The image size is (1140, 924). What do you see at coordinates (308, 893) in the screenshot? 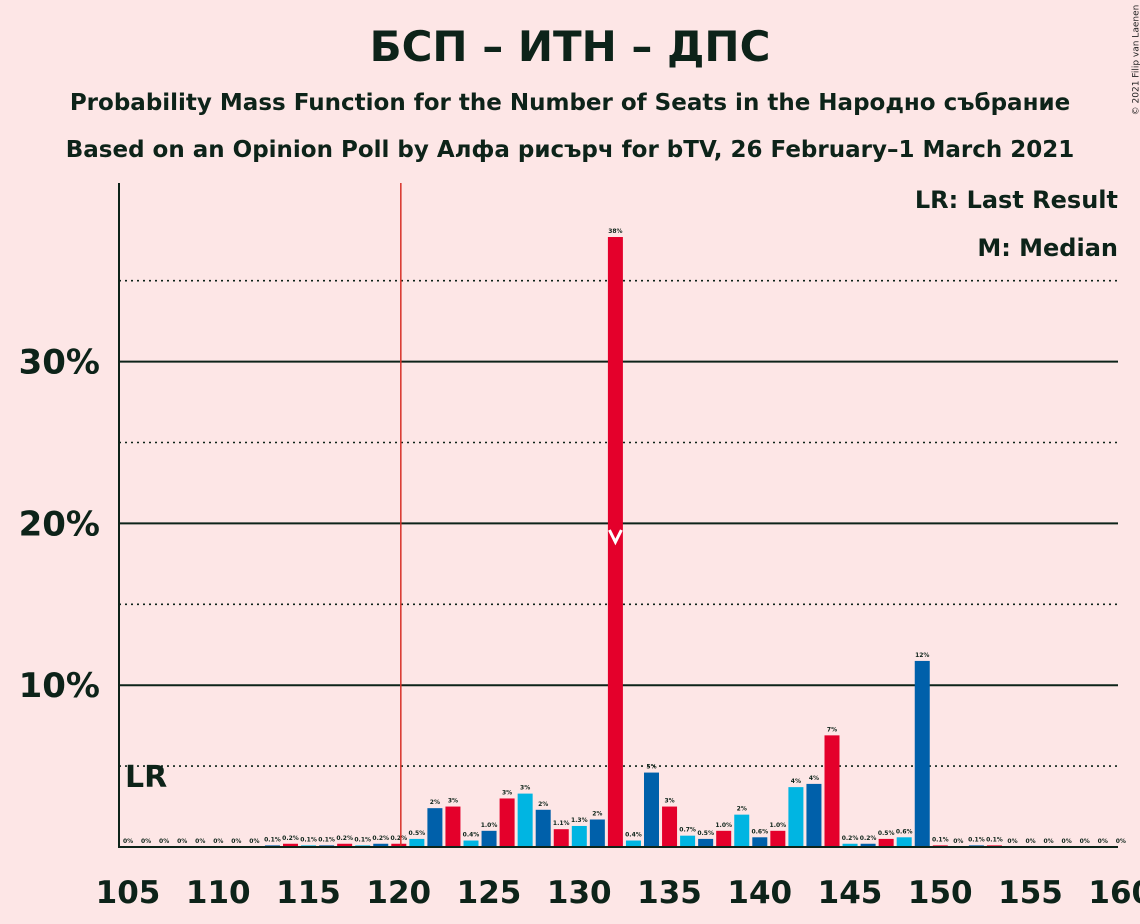
I see `x-tick-label: 115` at bounding box center [308, 893].